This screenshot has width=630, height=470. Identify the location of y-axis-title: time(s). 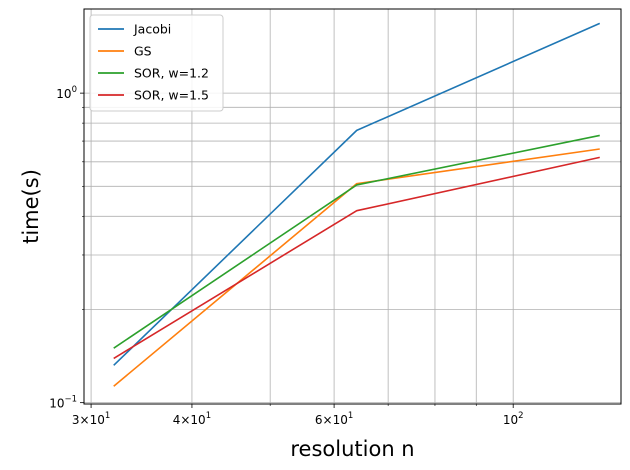
(31, 206).